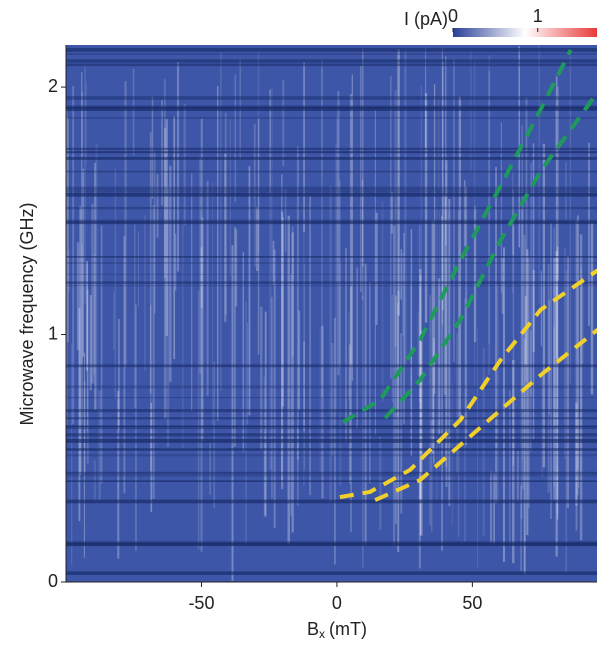  I want to click on colorbar-tick-label: 1, so click(538, 16).